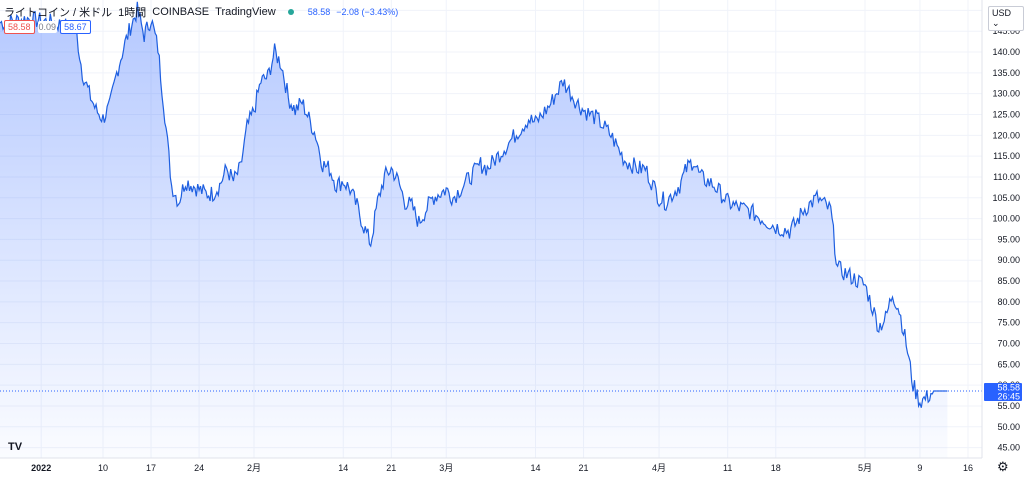 This screenshot has height=478, width=1024. What do you see at coordinates (1008, 281) in the screenshot?
I see `y-tick-label: 85.00` at bounding box center [1008, 281].